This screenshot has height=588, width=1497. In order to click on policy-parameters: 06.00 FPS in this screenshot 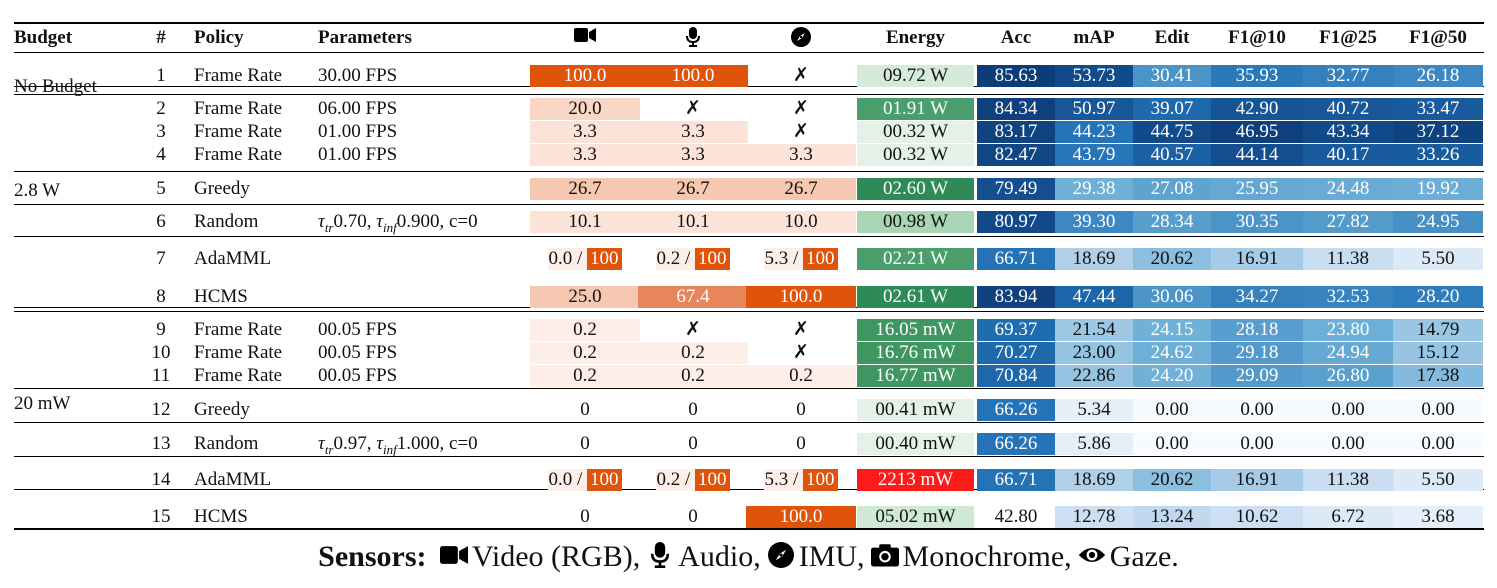, I will do `click(358, 108)`.